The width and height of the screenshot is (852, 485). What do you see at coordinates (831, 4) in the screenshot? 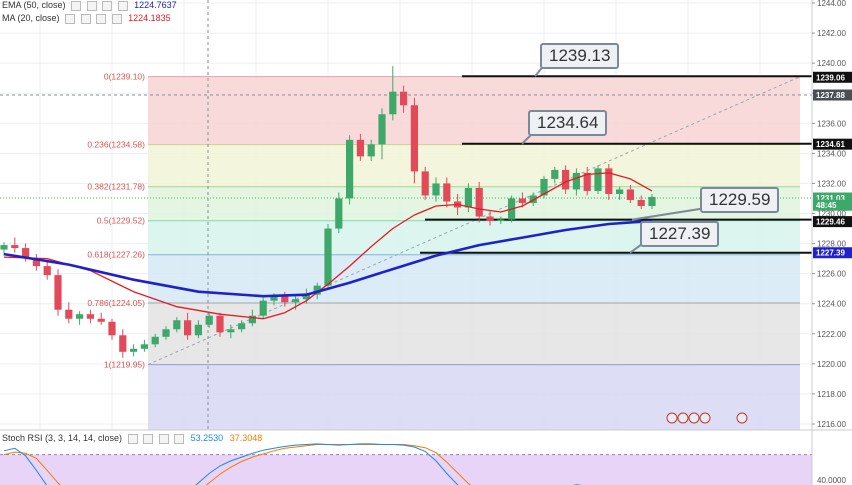
I see `price-tick-label: 1244.00` at bounding box center [831, 4].